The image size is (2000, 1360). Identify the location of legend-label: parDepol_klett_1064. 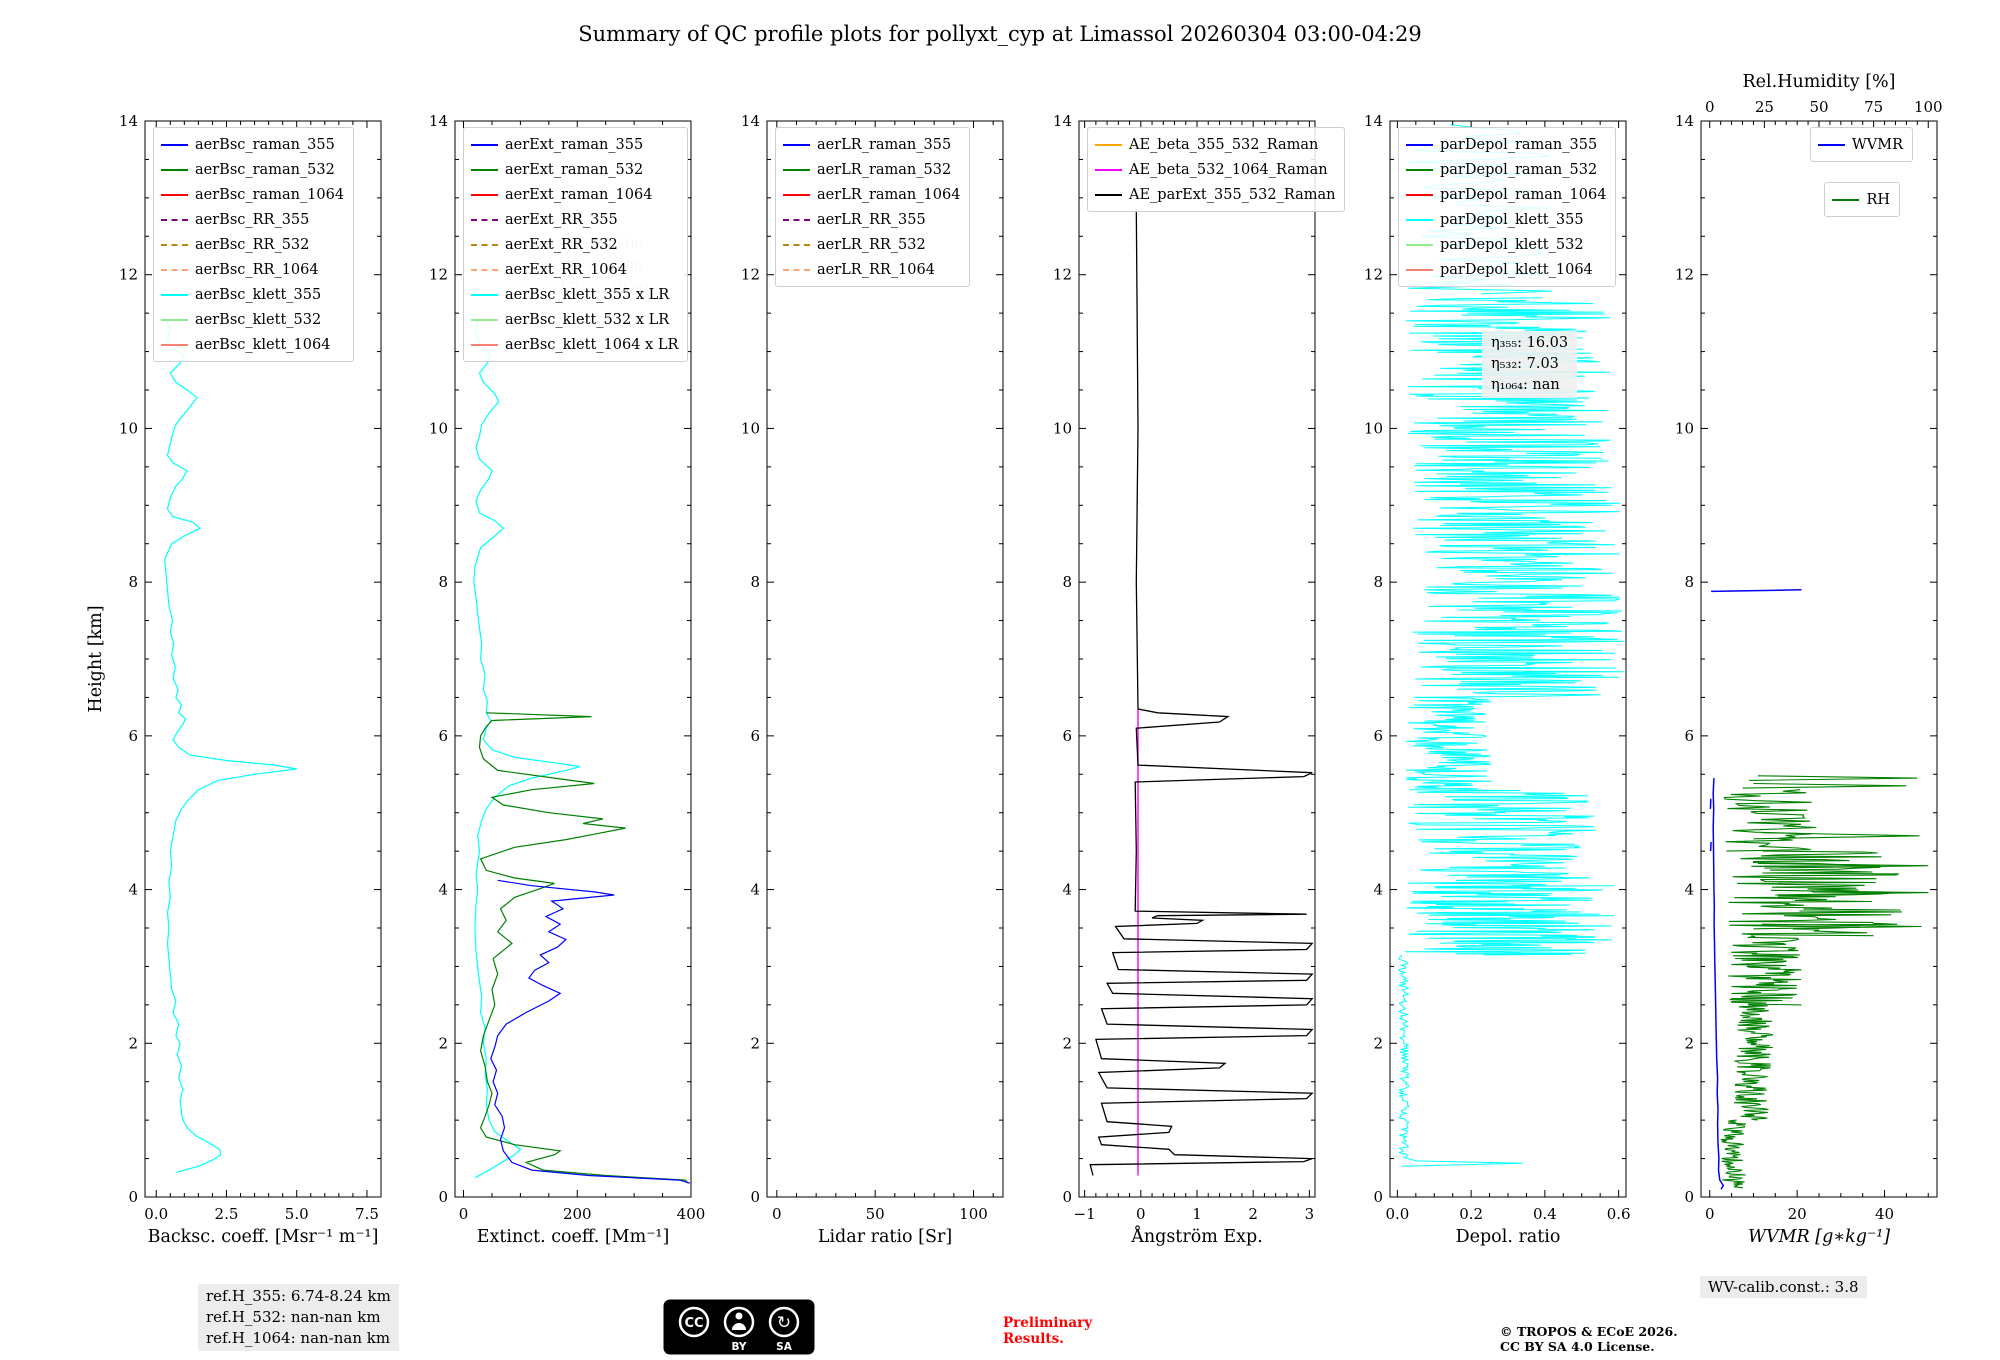
(1516, 269).